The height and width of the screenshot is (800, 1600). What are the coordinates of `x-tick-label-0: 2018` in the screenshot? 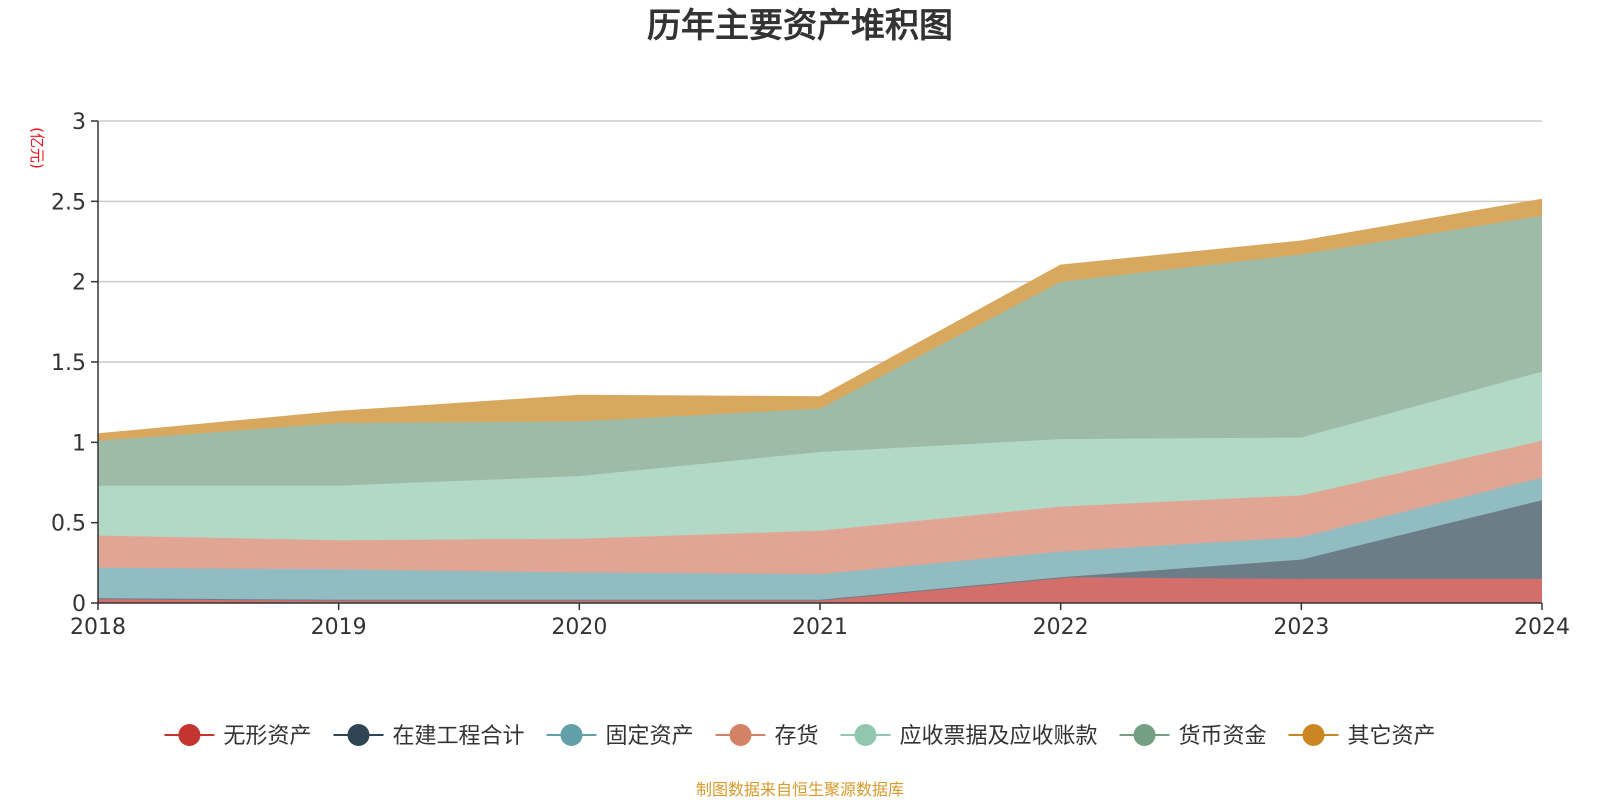 It's located at (98, 627).